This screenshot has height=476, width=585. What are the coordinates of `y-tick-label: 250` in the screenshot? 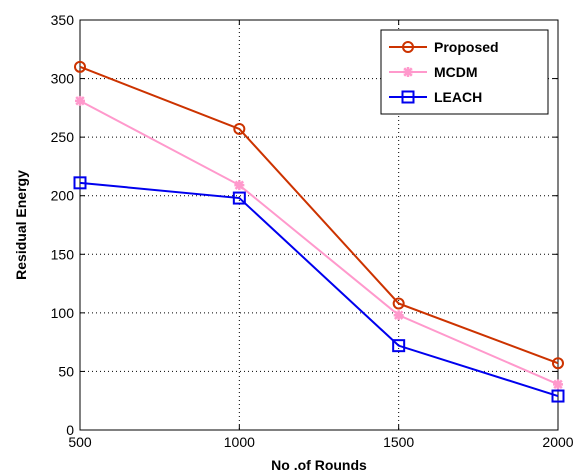 It's located at (63, 137).